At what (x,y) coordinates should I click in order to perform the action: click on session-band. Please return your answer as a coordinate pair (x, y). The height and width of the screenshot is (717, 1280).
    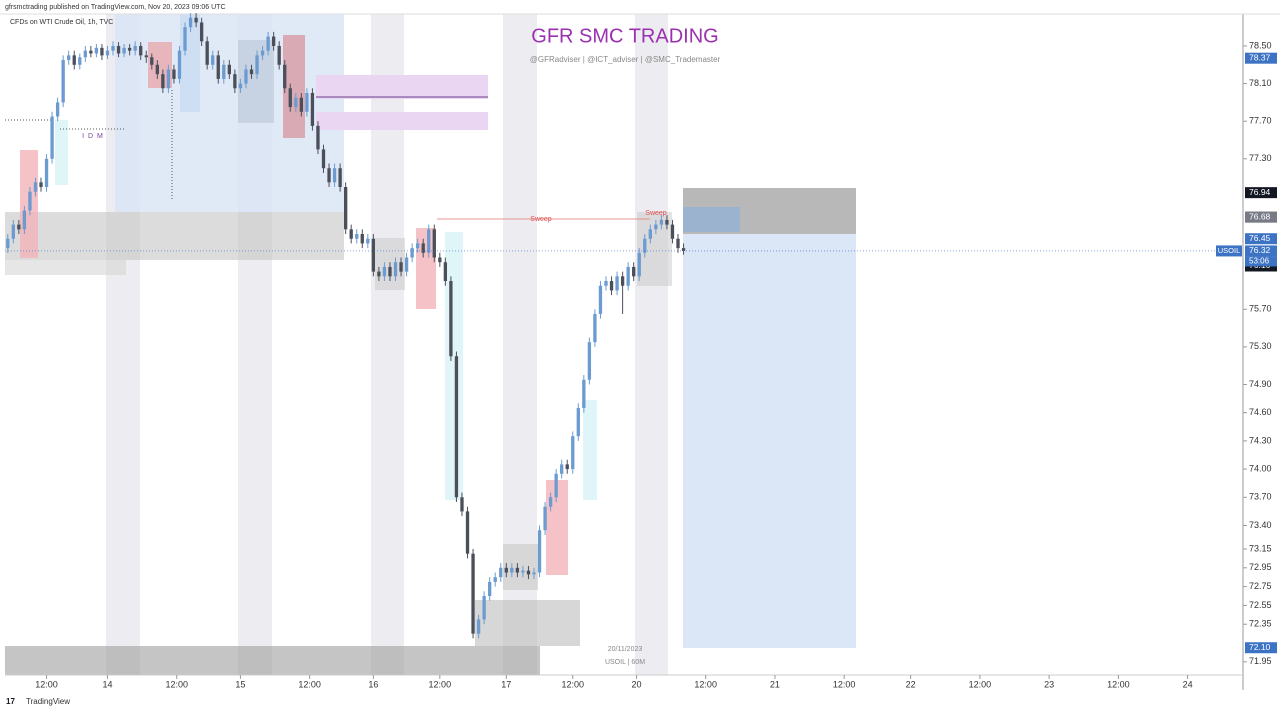
    Looking at the image, I should click on (651, 344).